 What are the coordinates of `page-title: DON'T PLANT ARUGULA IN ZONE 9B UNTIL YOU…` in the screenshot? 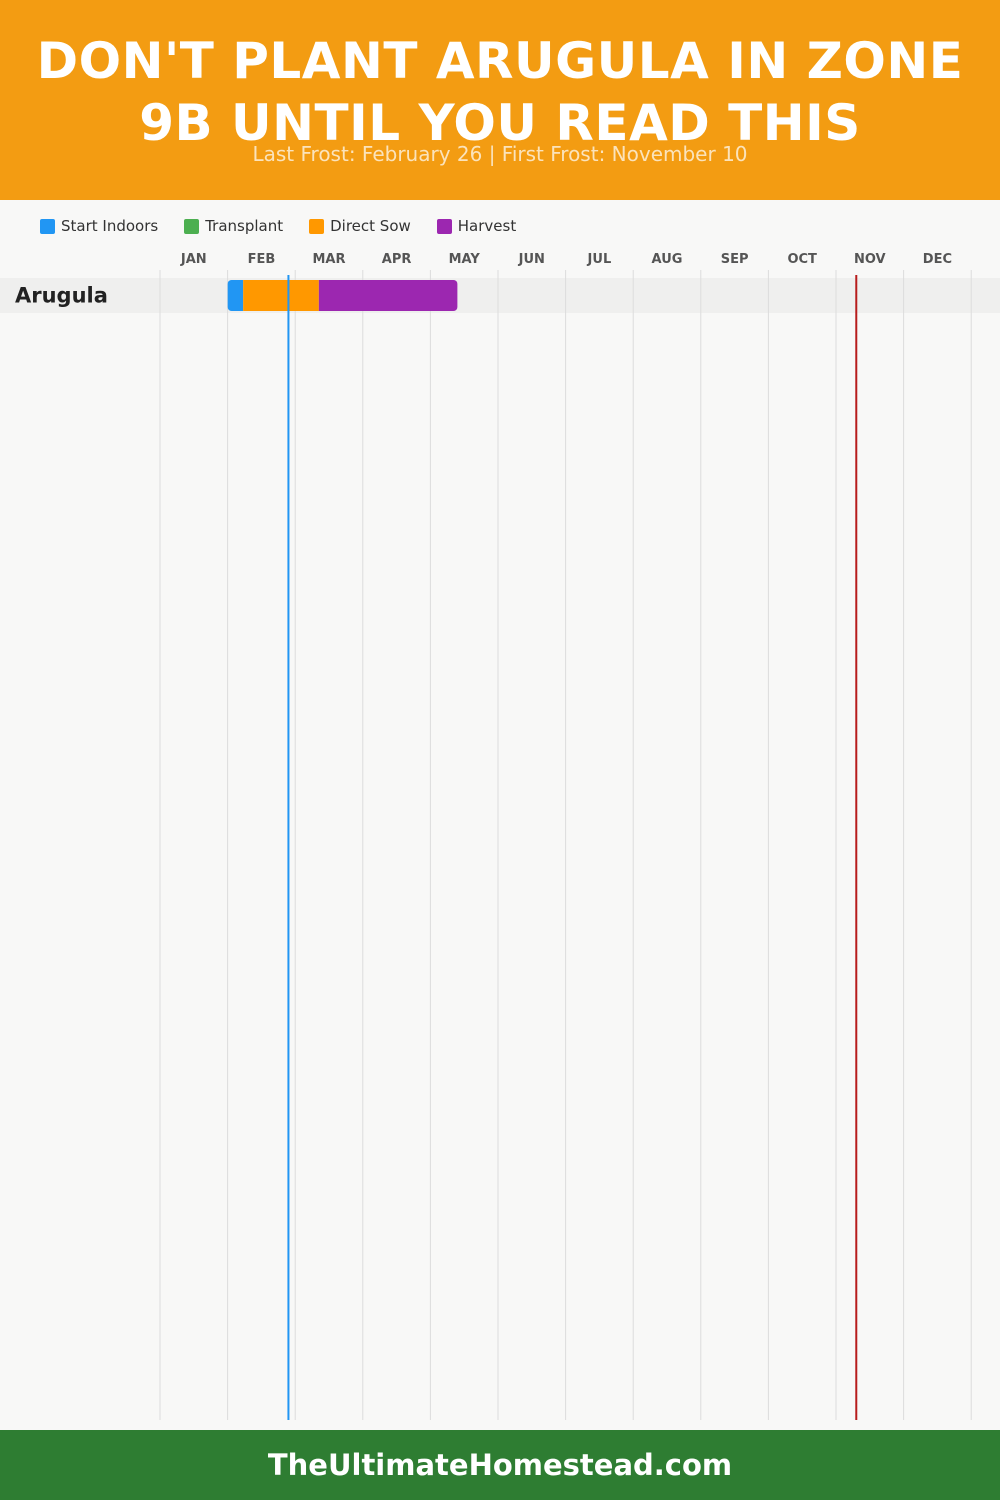 It's located at (500, 92).